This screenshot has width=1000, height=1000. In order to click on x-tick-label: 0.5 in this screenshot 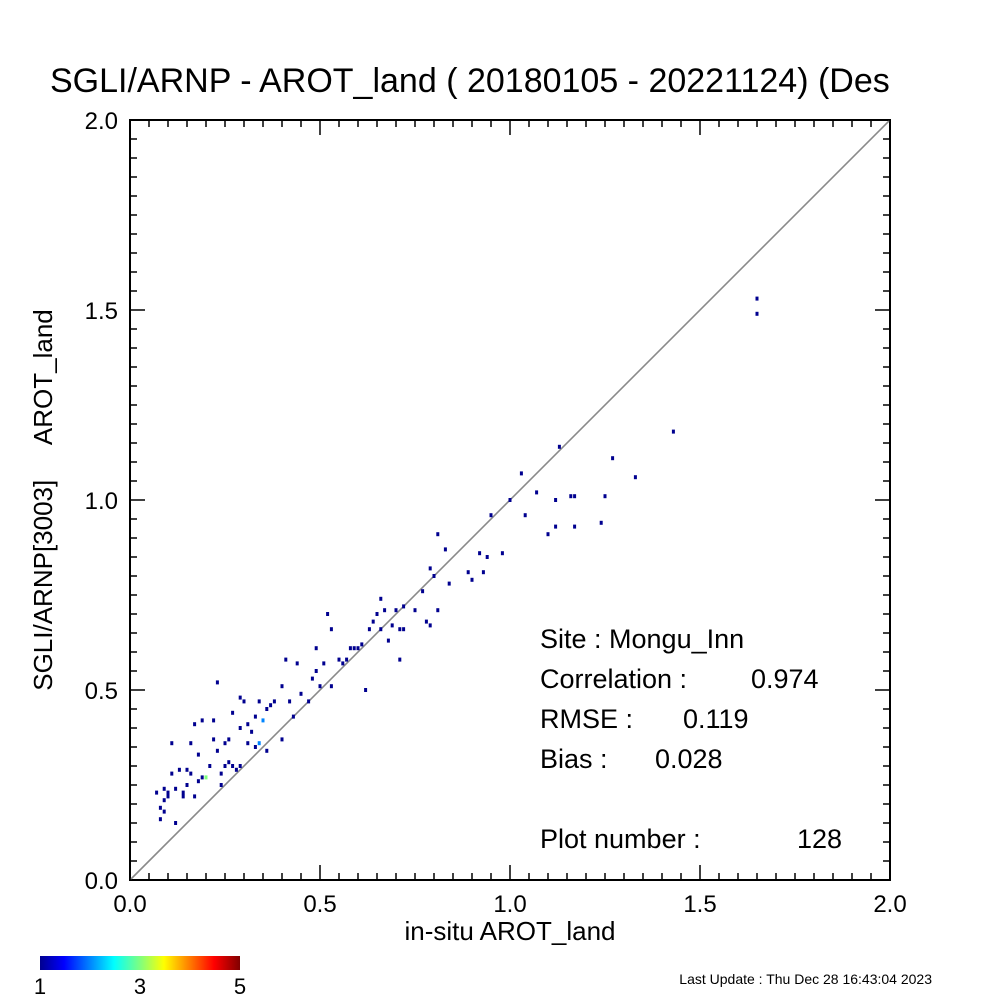, I will do `click(319, 904)`.